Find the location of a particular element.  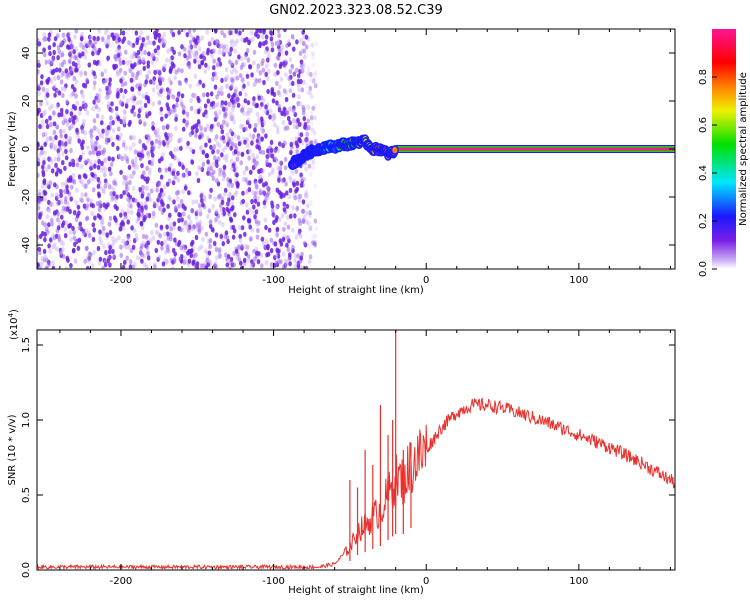

snr-y-tick-label: 0.0 is located at coordinates (26, 570).